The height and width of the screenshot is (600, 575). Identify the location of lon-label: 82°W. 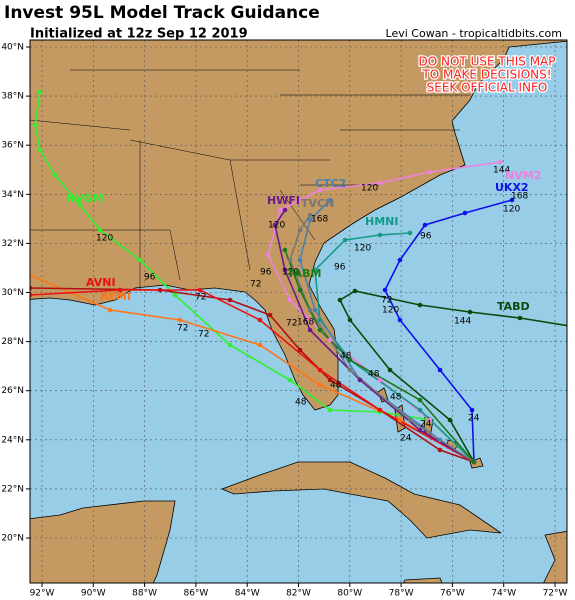
(298, 594).